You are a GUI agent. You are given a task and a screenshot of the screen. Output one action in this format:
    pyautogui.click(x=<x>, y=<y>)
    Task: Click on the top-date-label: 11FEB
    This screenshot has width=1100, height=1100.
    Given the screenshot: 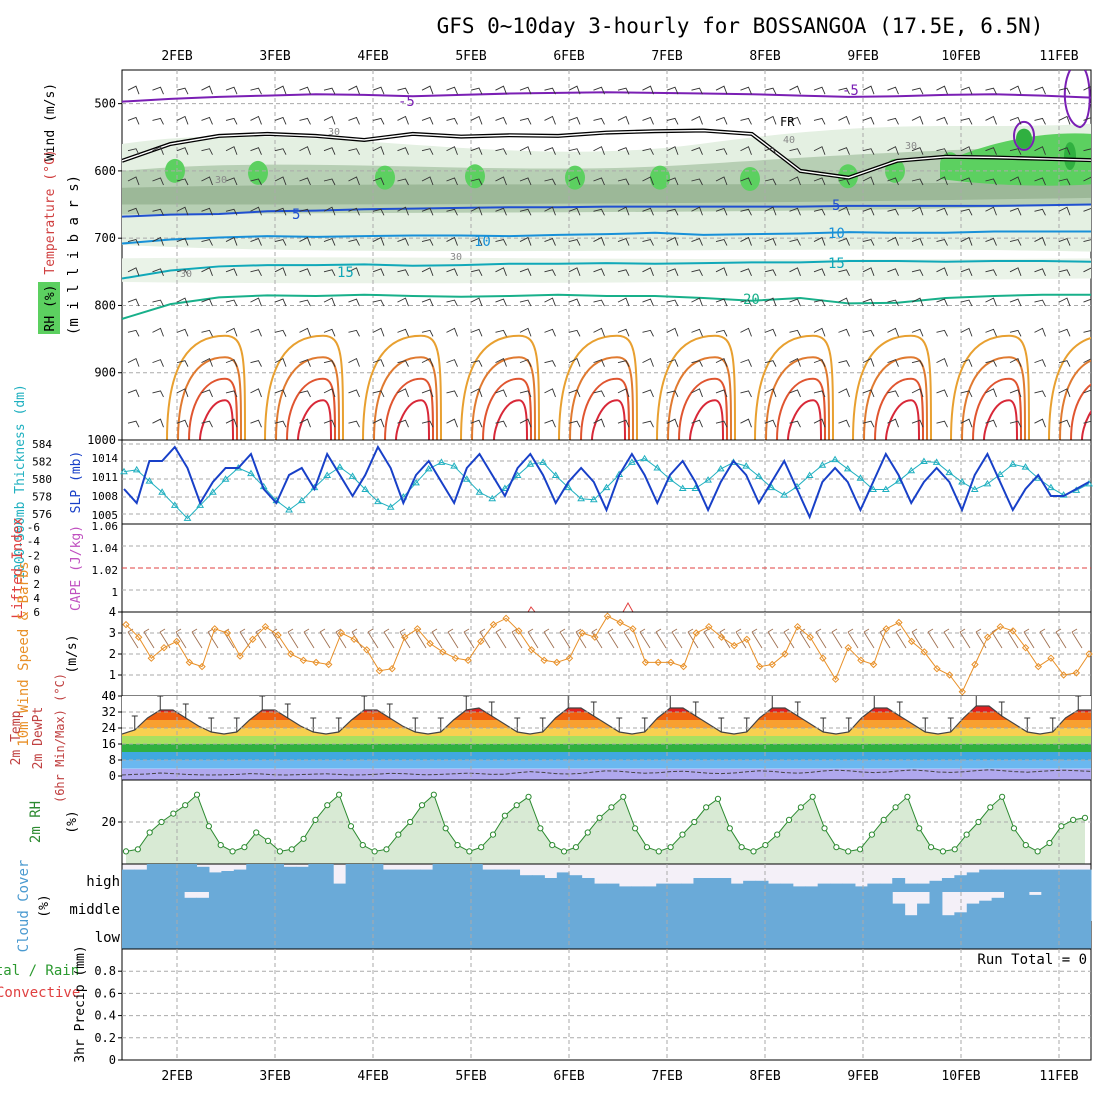 What is the action you would take?
    pyautogui.click(x=1058, y=56)
    